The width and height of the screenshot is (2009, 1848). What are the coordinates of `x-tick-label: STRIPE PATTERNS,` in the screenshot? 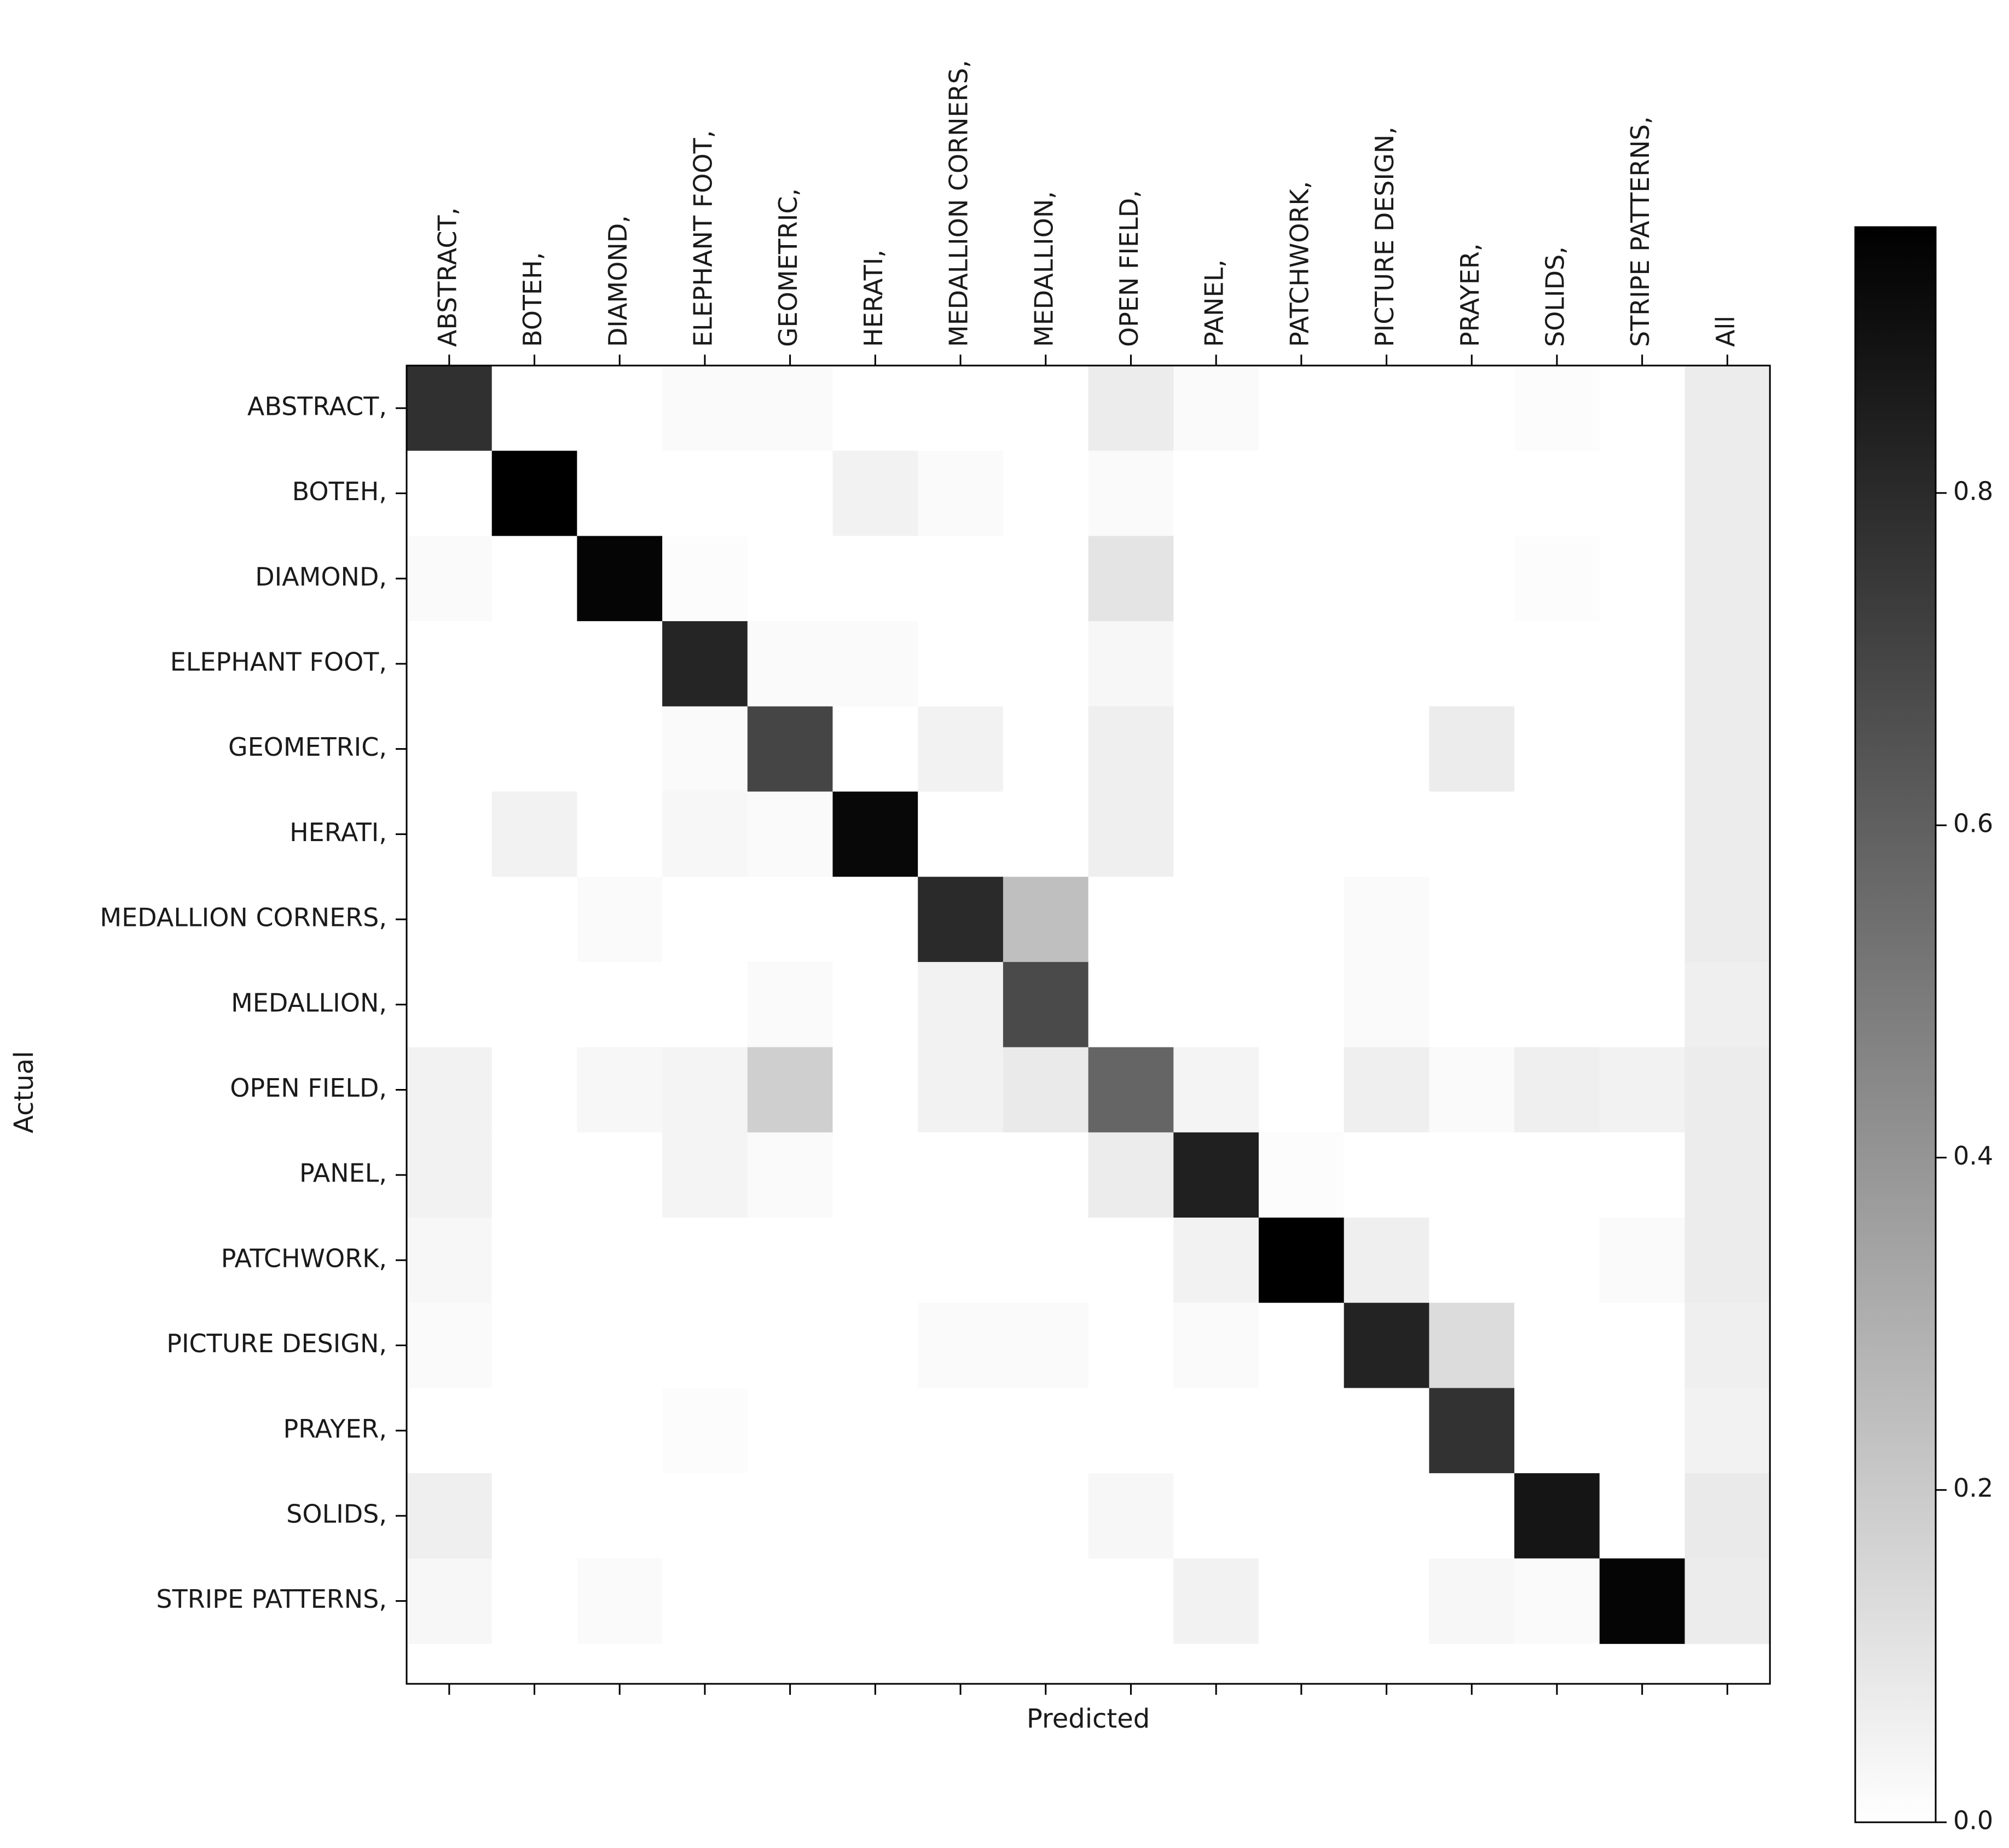 It's located at (1640, 231).